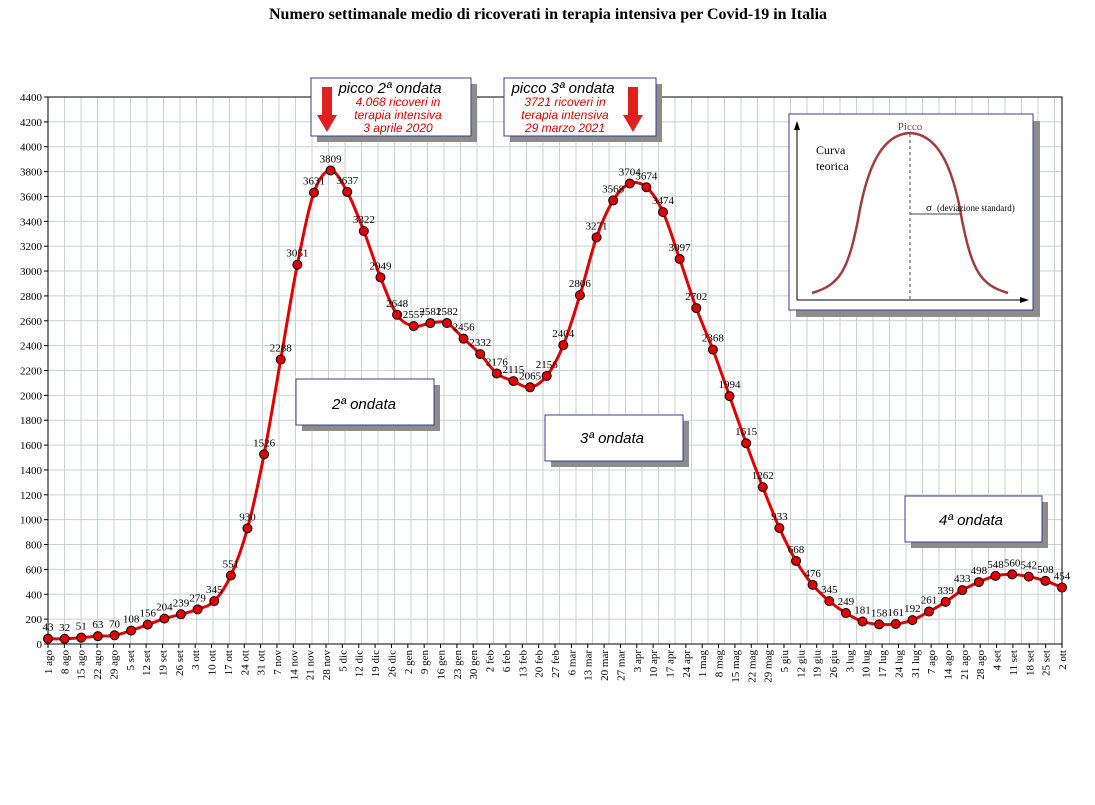 Image resolution: width=1095 pixels, height=805 pixels. I want to click on x-tick-label: 25 set, so click(1047, 663).